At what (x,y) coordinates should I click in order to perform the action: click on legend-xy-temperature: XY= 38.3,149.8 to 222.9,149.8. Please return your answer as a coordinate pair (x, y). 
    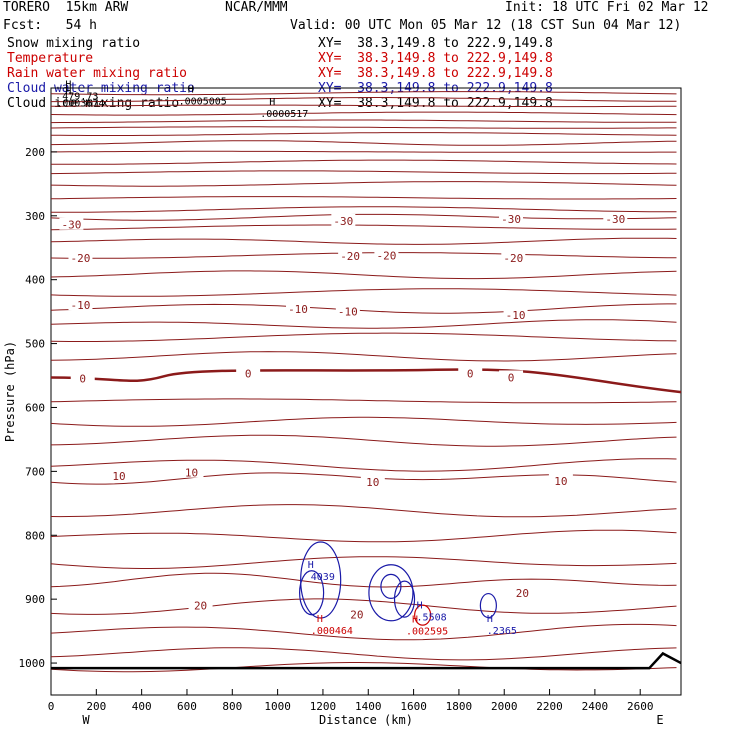
    Looking at the image, I should click on (435, 58).